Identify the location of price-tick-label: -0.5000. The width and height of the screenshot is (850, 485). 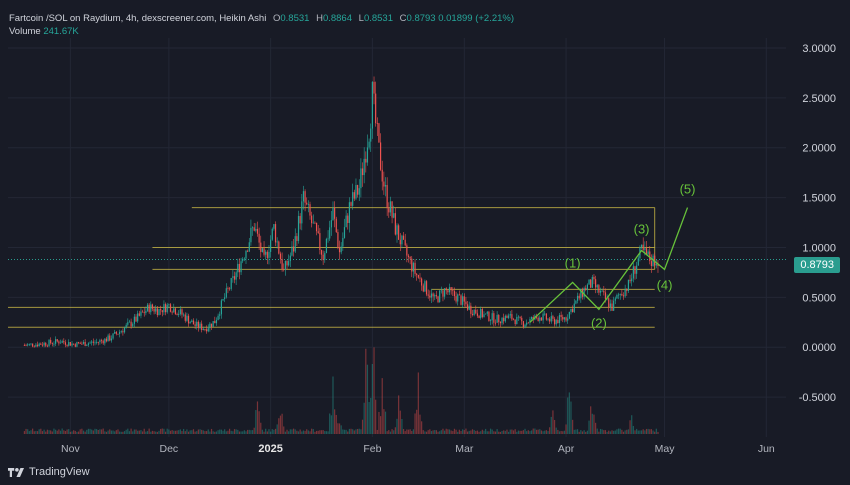
(817, 398).